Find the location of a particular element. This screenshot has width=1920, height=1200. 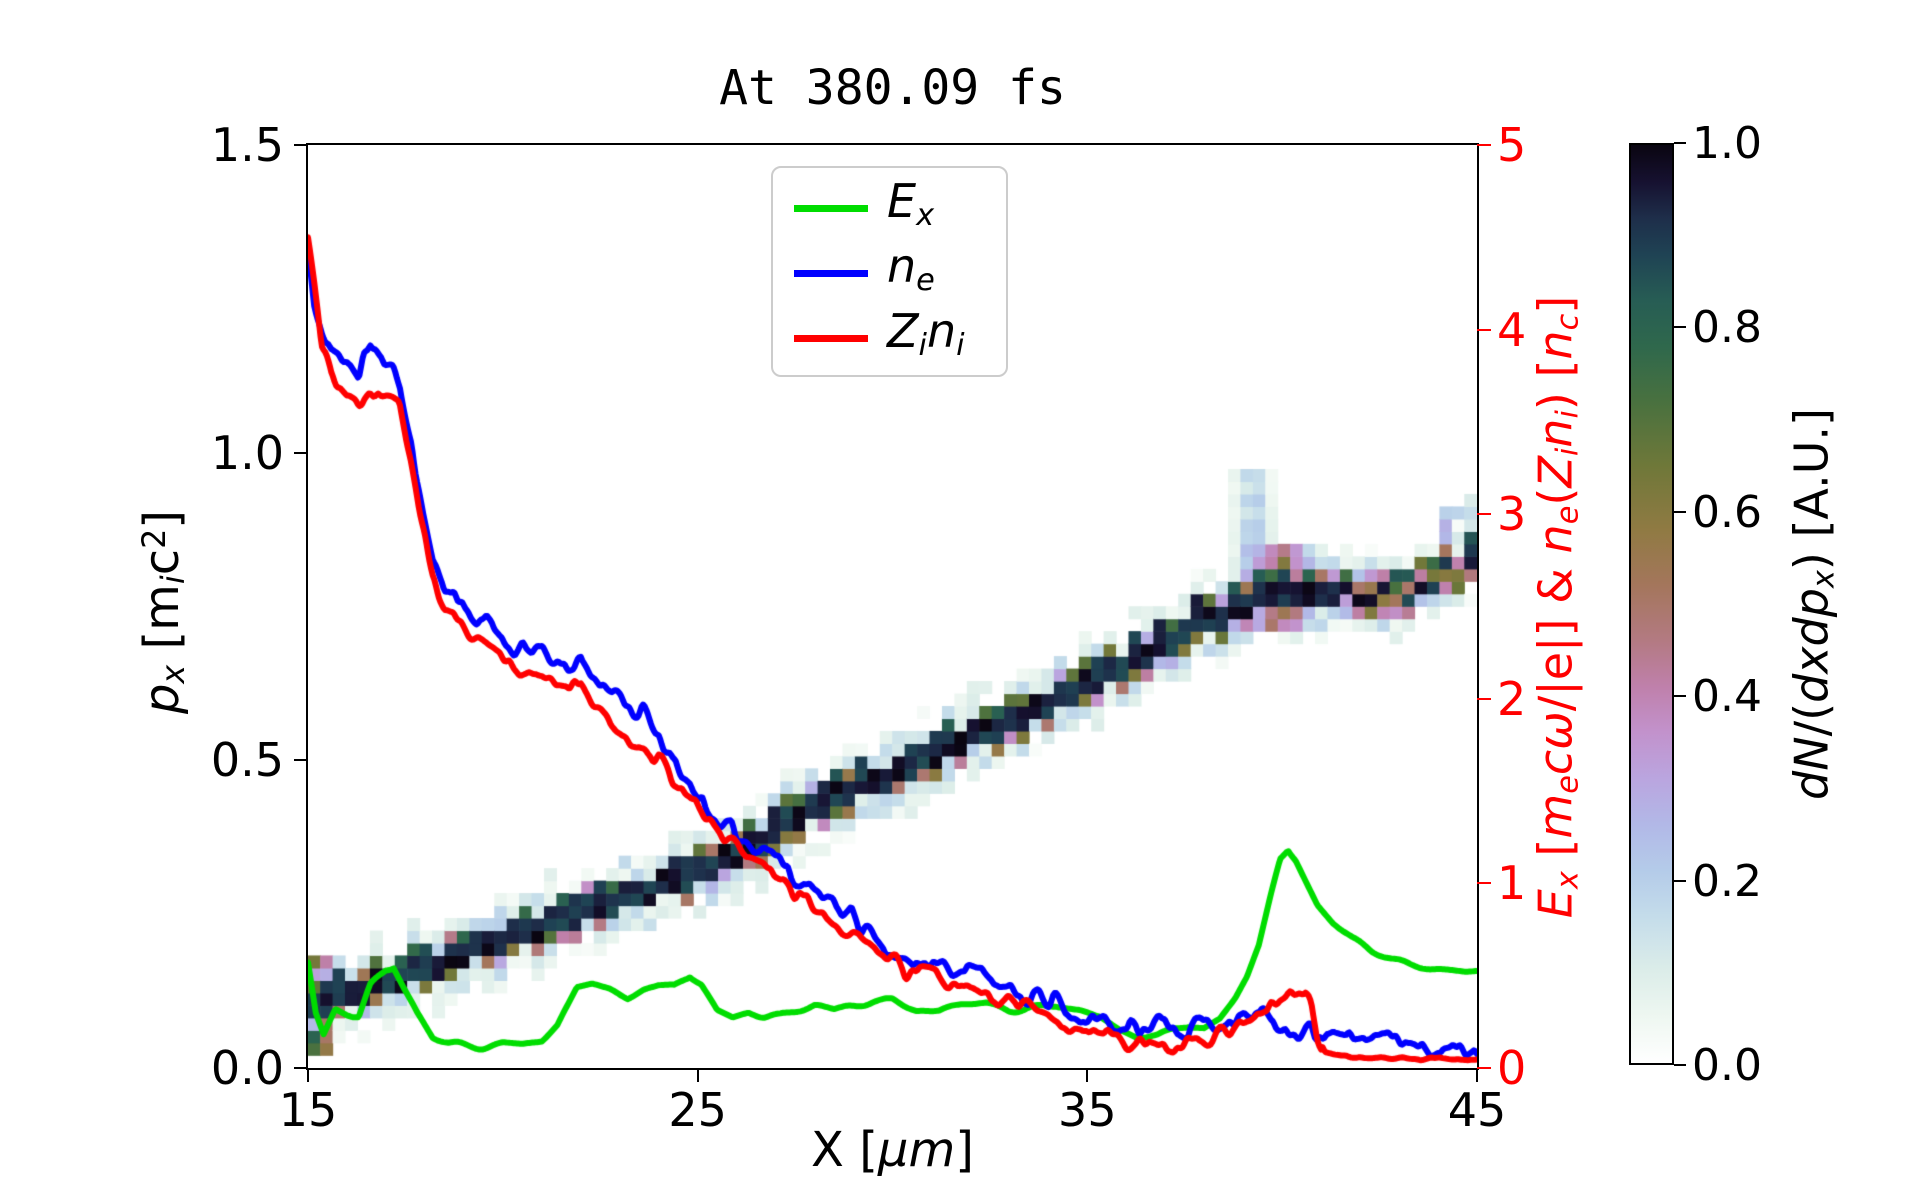

legend-label: ne is located at coordinates (911, 268).